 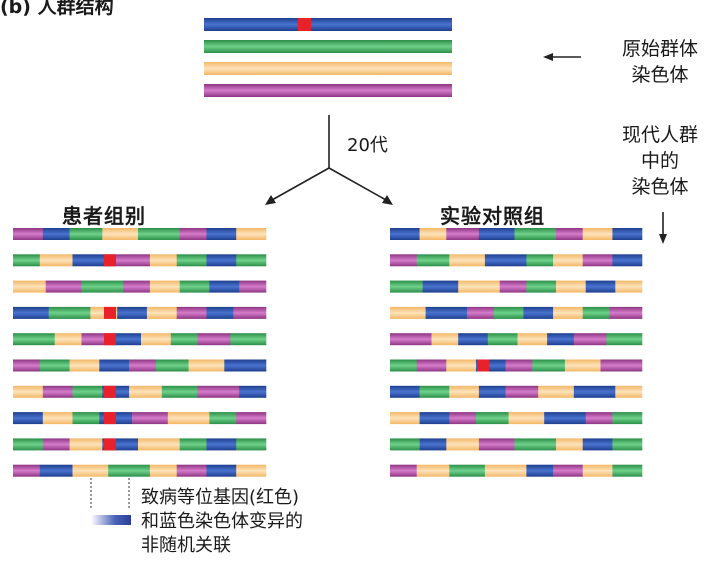 I want to click on original-label-arrowhead, so click(x=548, y=57).